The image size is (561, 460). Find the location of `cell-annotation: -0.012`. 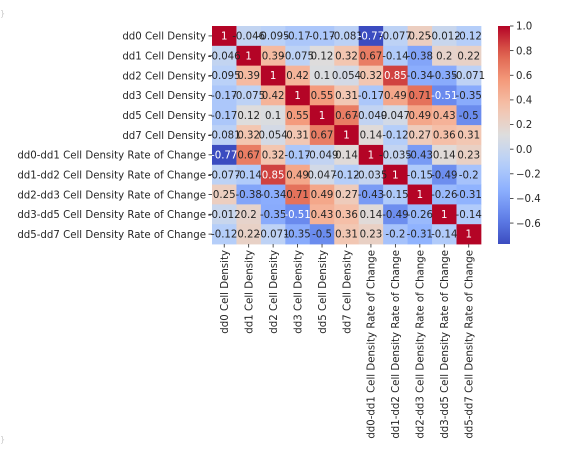

cell-annotation: -0.012 is located at coordinates (224, 215).